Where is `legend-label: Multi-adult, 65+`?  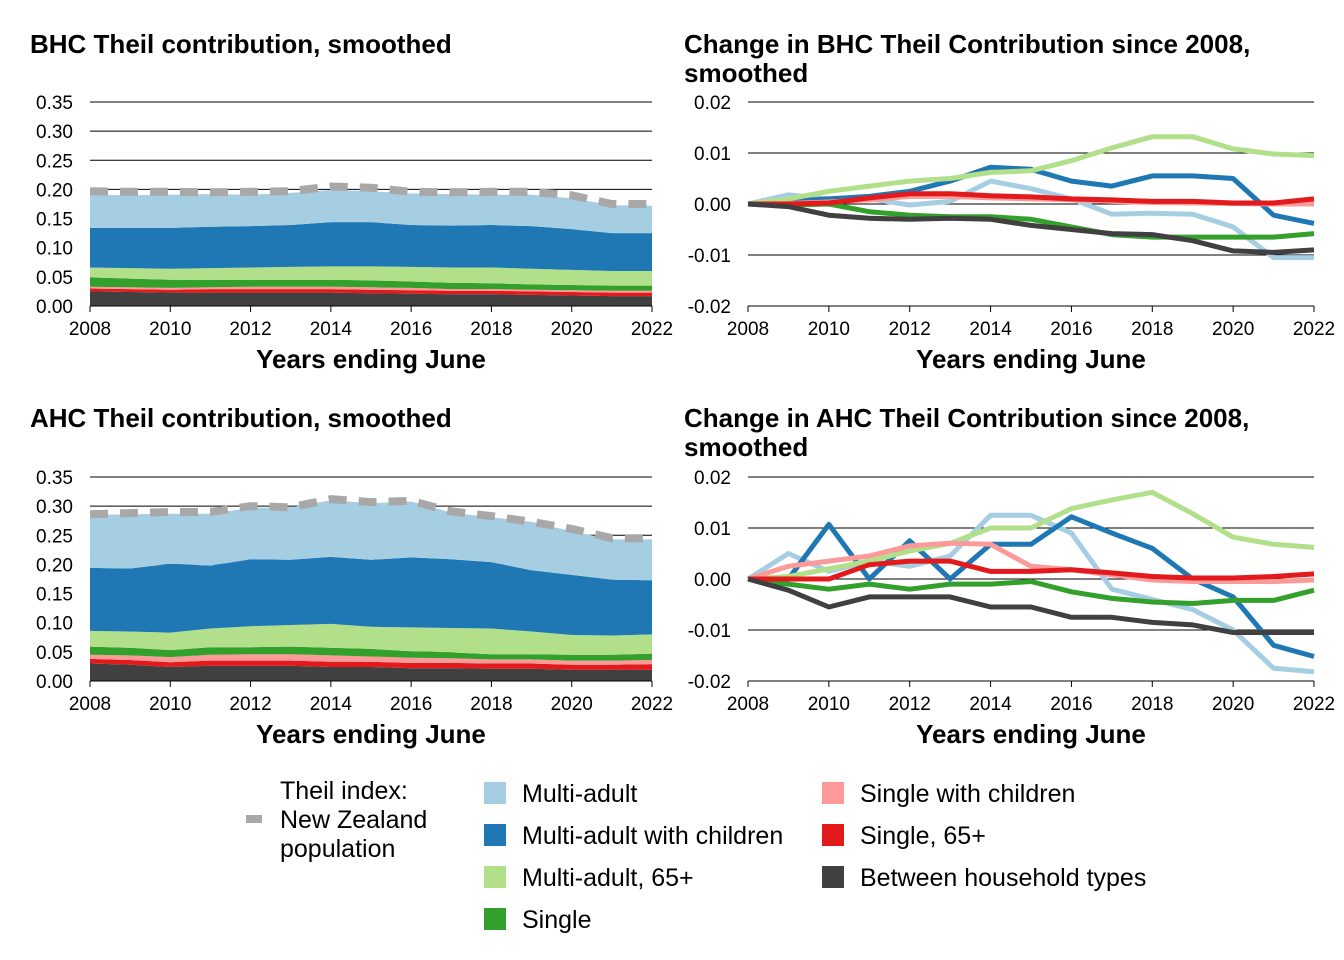 legend-label: Multi-adult, 65+ is located at coordinates (608, 878).